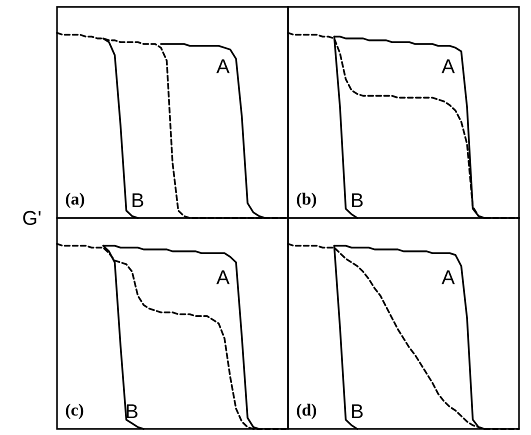 The height and width of the screenshot is (435, 531). Describe the element at coordinates (75, 200) in the screenshot. I see `annotation: (a)` at that location.